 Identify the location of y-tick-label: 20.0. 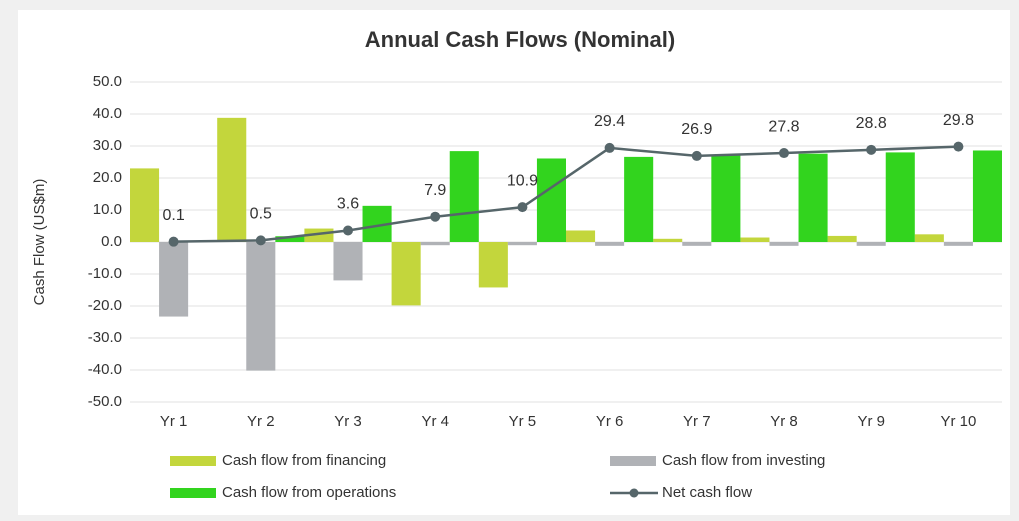
(107, 177).